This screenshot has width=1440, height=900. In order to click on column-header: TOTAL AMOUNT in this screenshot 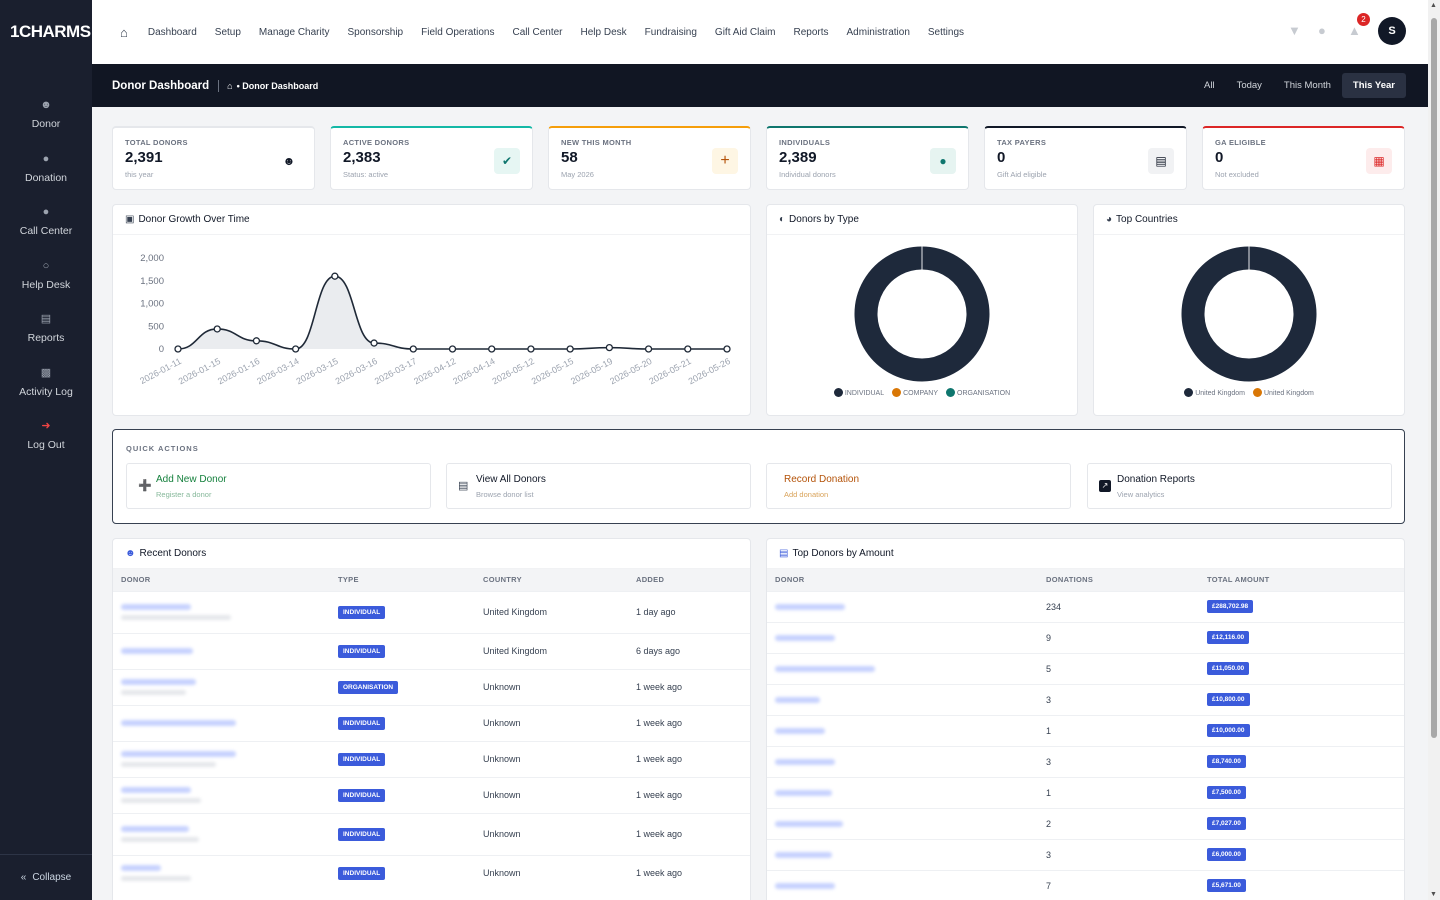, I will do `click(1305, 580)`.